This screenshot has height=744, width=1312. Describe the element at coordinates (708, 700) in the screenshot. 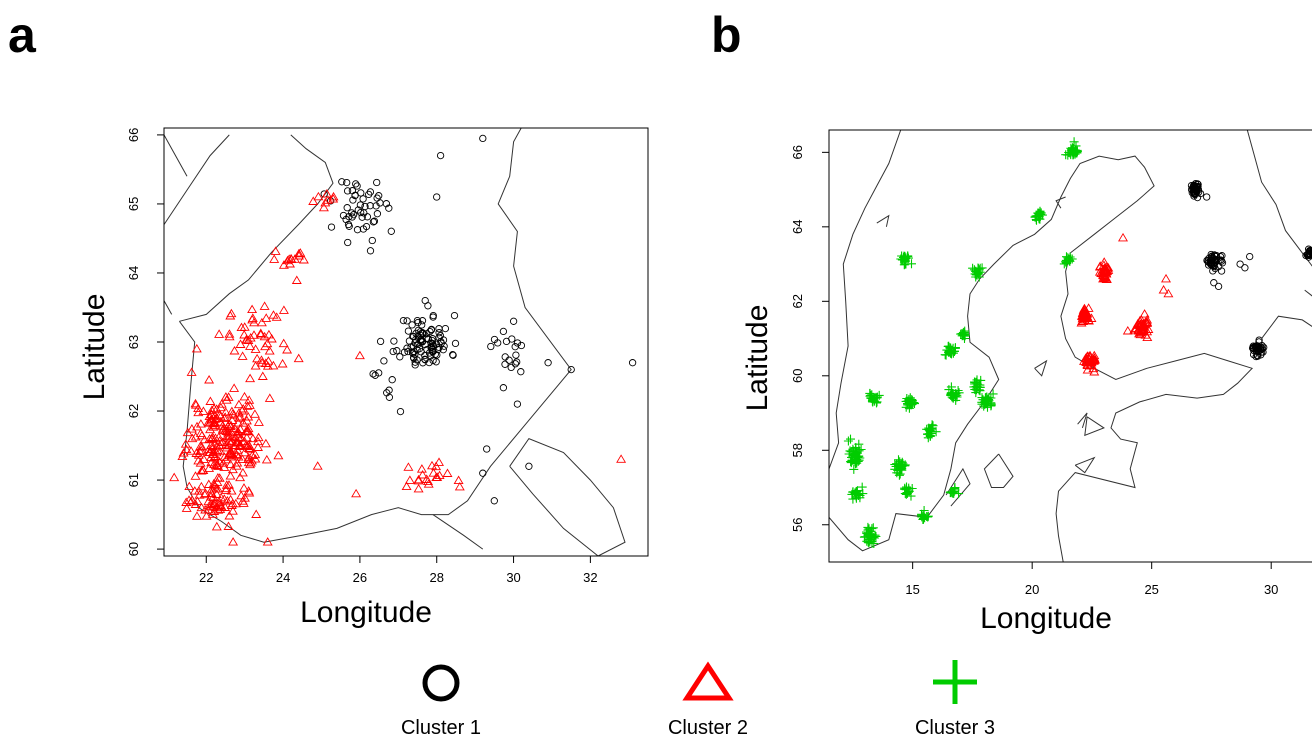

I see `legend-item-cluster-2: Cluster 2` at that location.